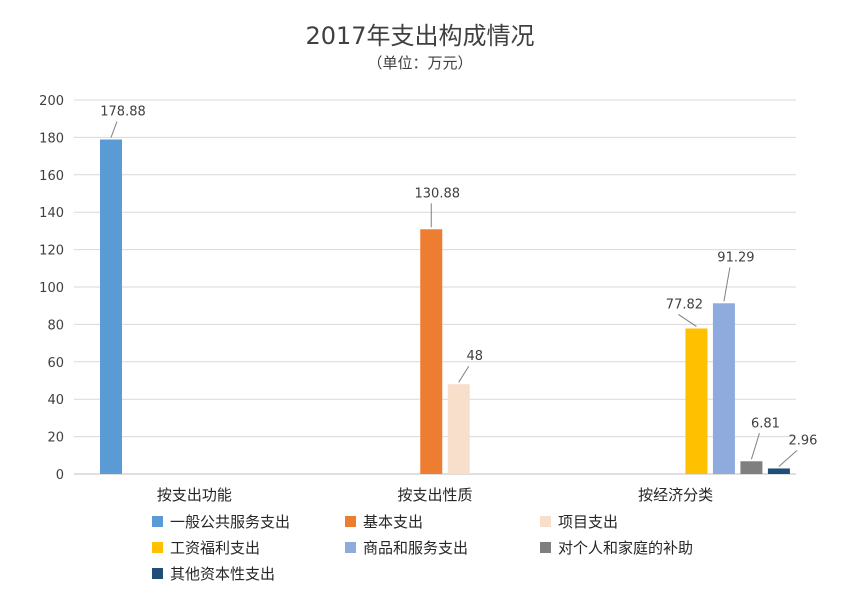 Image resolution: width=849 pixels, height=596 pixels. Describe the element at coordinates (474, 356) in the screenshot. I see `data-label: 48` at that location.